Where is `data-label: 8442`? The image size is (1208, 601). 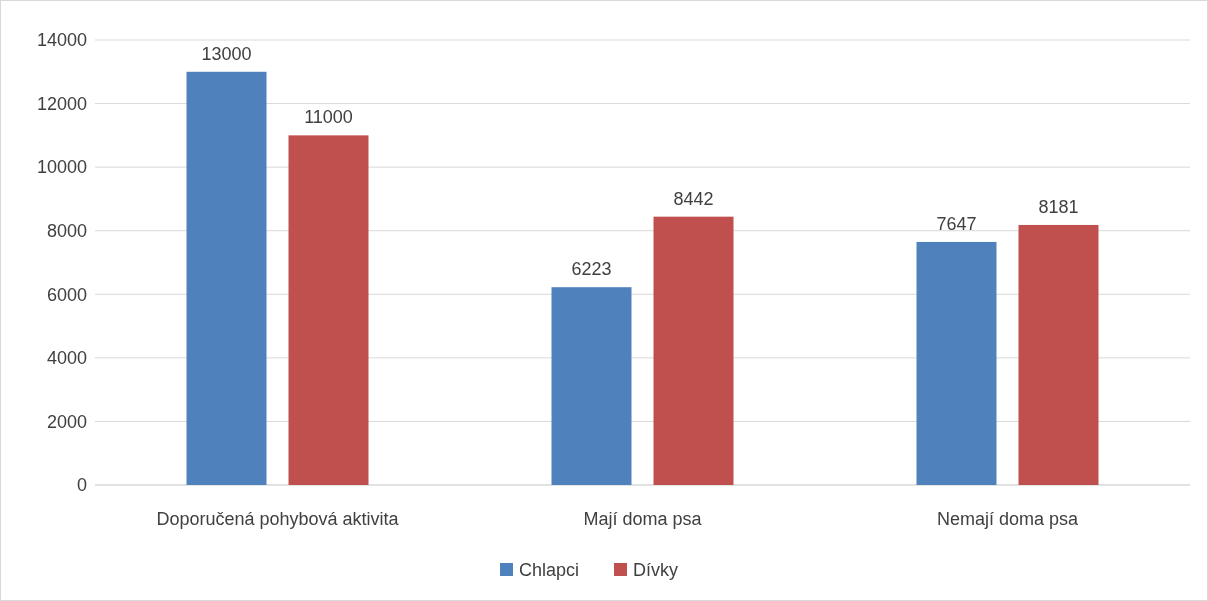
data-label: 8442 is located at coordinates (693, 198).